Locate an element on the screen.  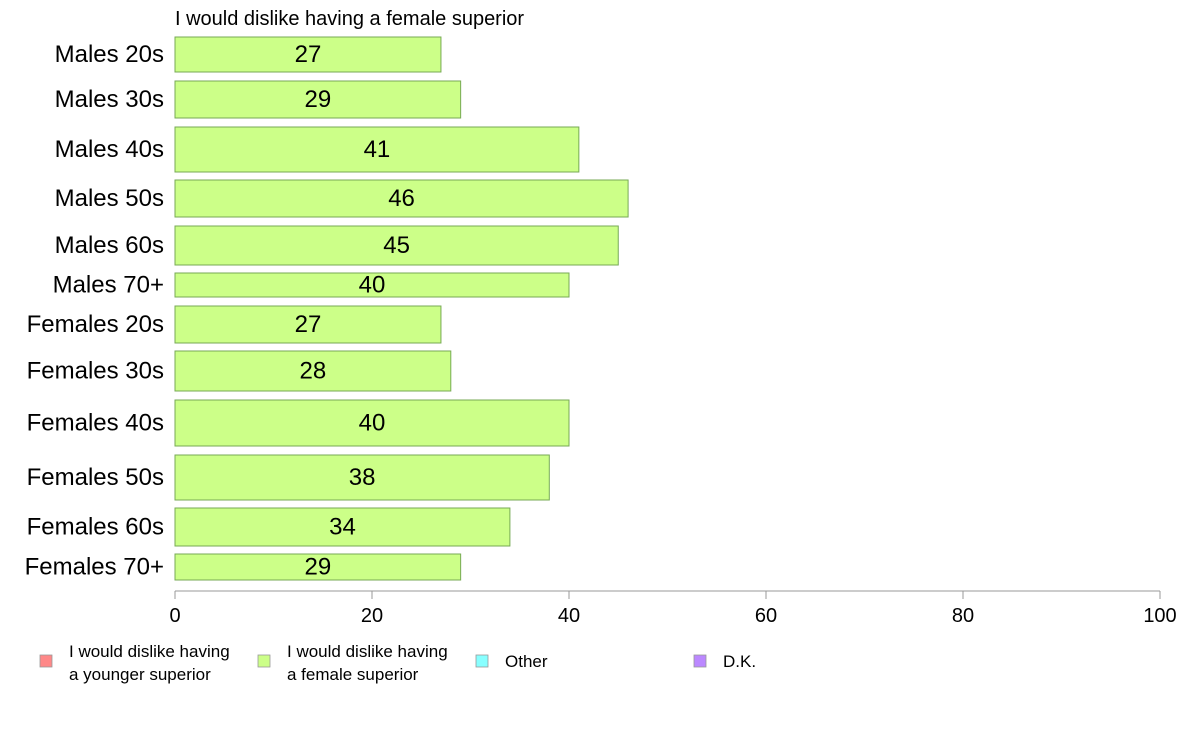
category-label: Females 30s is located at coordinates (95, 371).